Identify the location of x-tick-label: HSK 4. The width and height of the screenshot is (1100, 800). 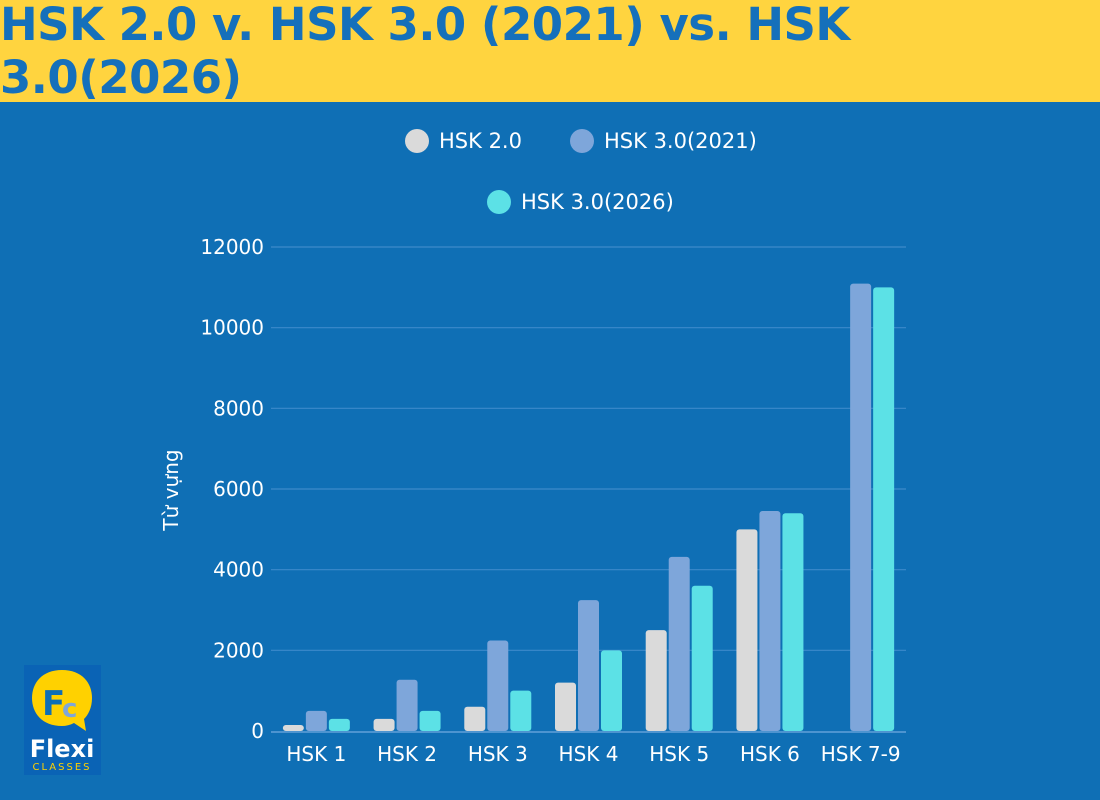
(589, 754).